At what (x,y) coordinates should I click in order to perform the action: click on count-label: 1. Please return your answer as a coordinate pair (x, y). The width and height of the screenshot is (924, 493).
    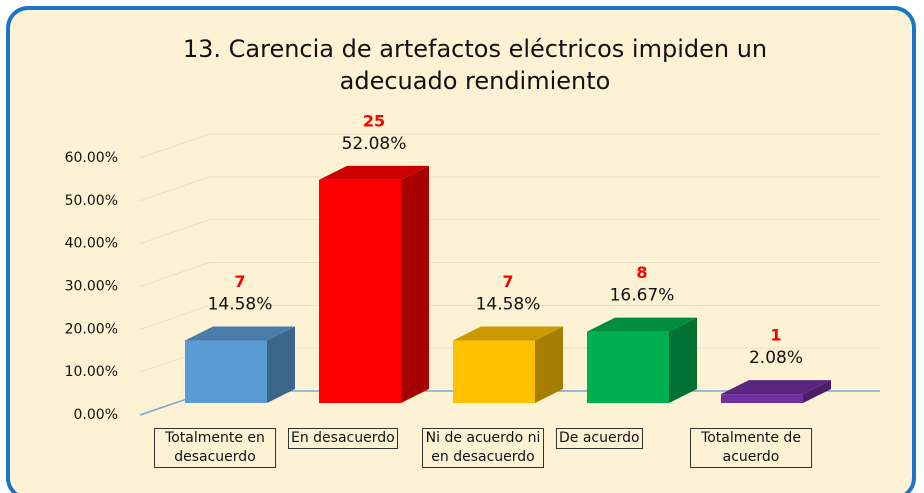
    Looking at the image, I should click on (775, 335).